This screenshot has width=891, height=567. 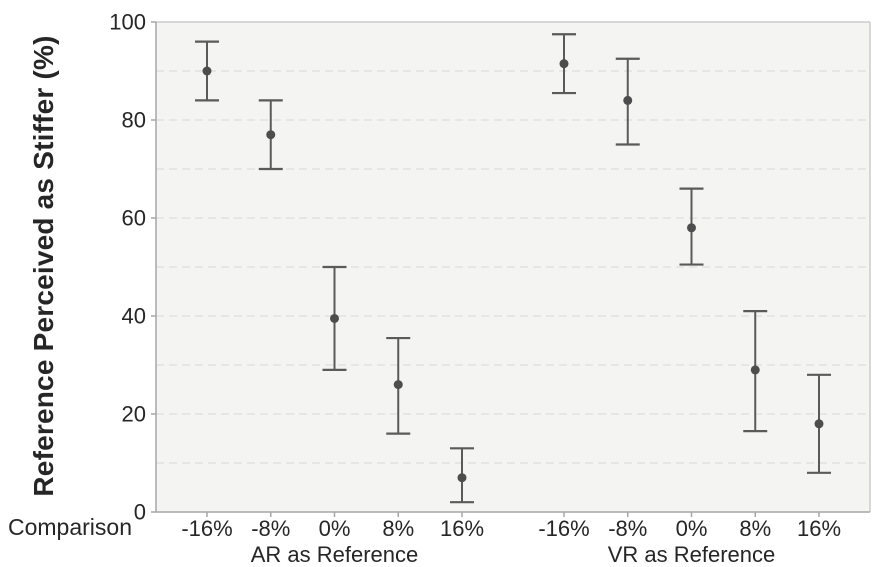 I want to click on y-tick-label: 20, so click(x=134, y=414).